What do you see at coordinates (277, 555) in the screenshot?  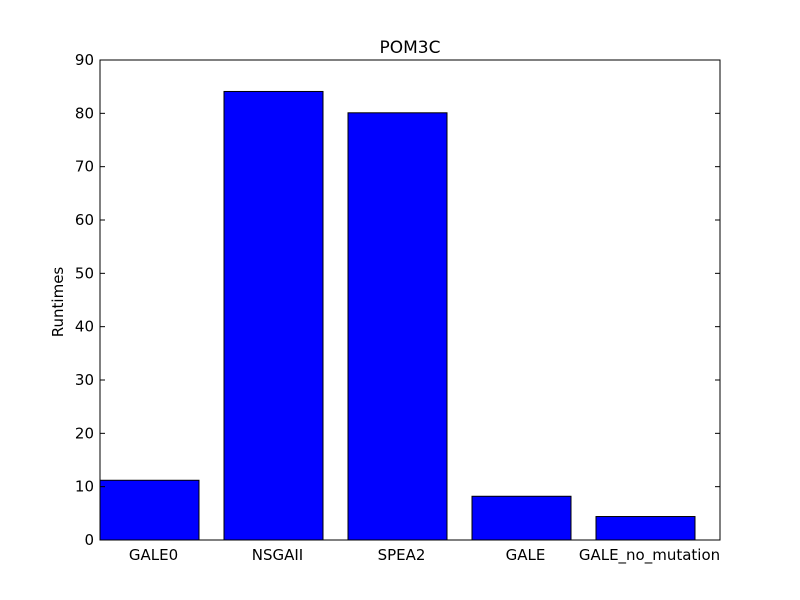 I see `x-tick-label: NSGAII` at bounding box center [277, 555].